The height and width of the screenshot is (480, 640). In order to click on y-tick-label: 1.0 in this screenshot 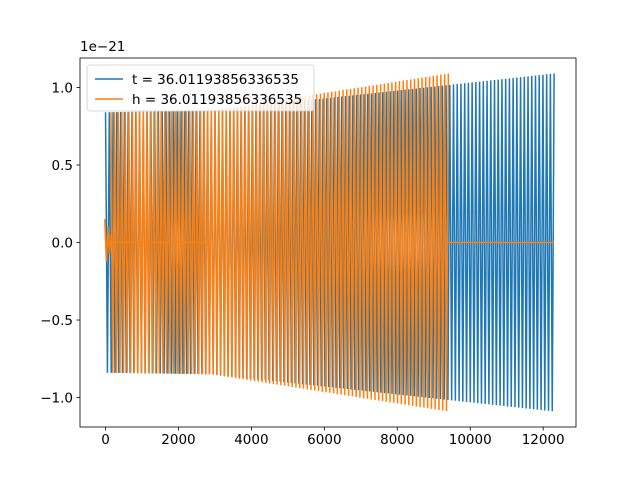, I will do `click(62, 88)`.